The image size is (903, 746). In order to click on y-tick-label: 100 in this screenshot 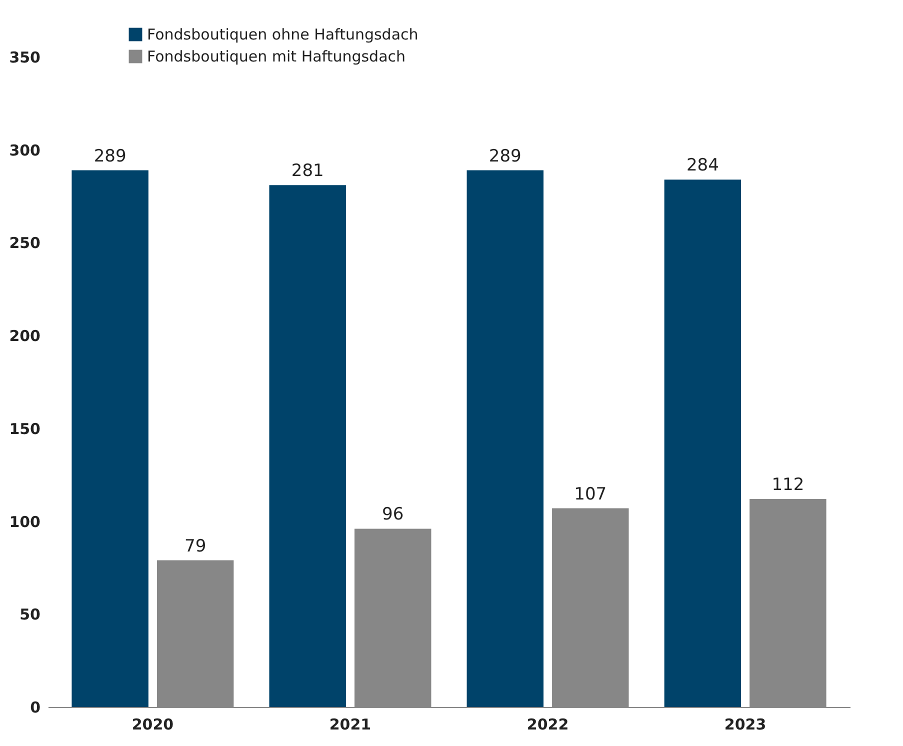, I will do `click(24, 521)`.